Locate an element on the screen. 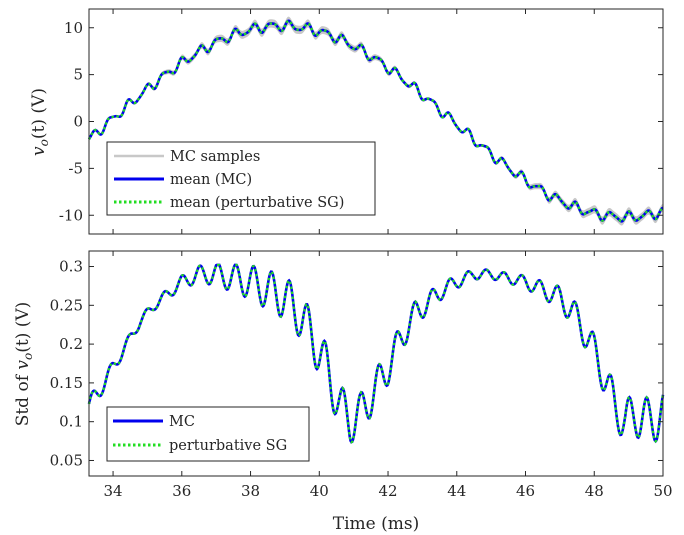 Image resolution: width=684 pixels, height=535 pixels. top-ytick-label: 10 is located at coordinates (73, 28).